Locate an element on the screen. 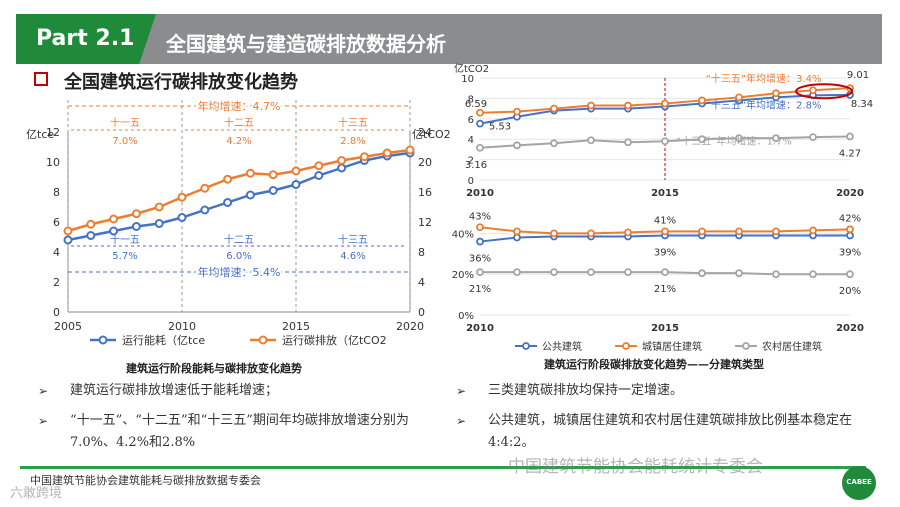 Image resolution: width=900 pixels, height=507 pixels. page-title: 全国建筑与建造碳排放数据分析 is located at coordinates (306, 44).